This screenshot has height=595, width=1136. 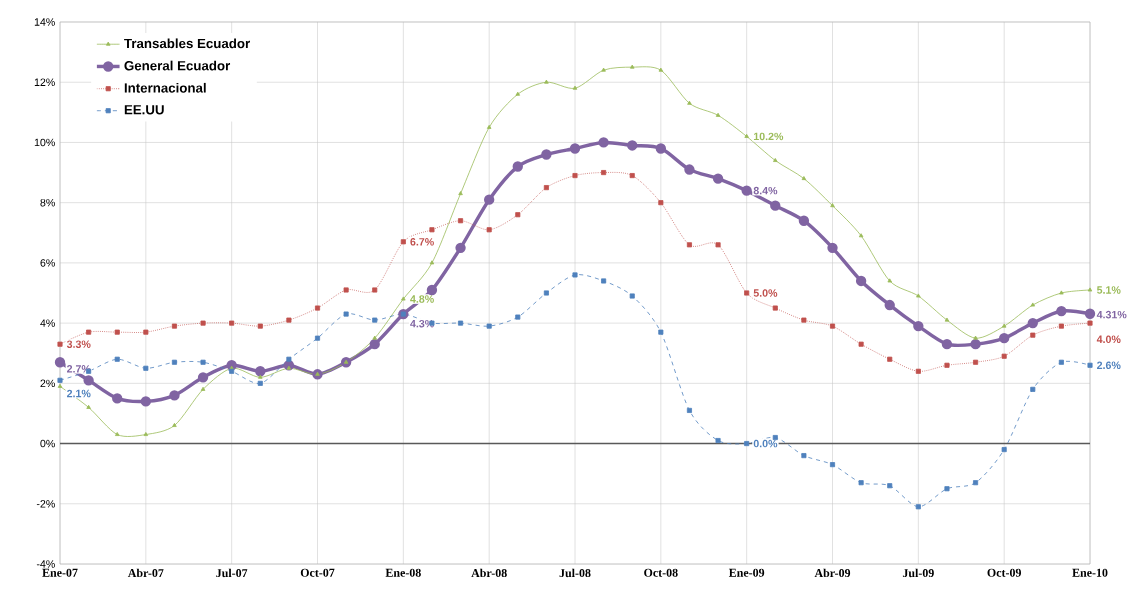 I want to click on y-tick-label: -2%, so click(x=45, y=504).